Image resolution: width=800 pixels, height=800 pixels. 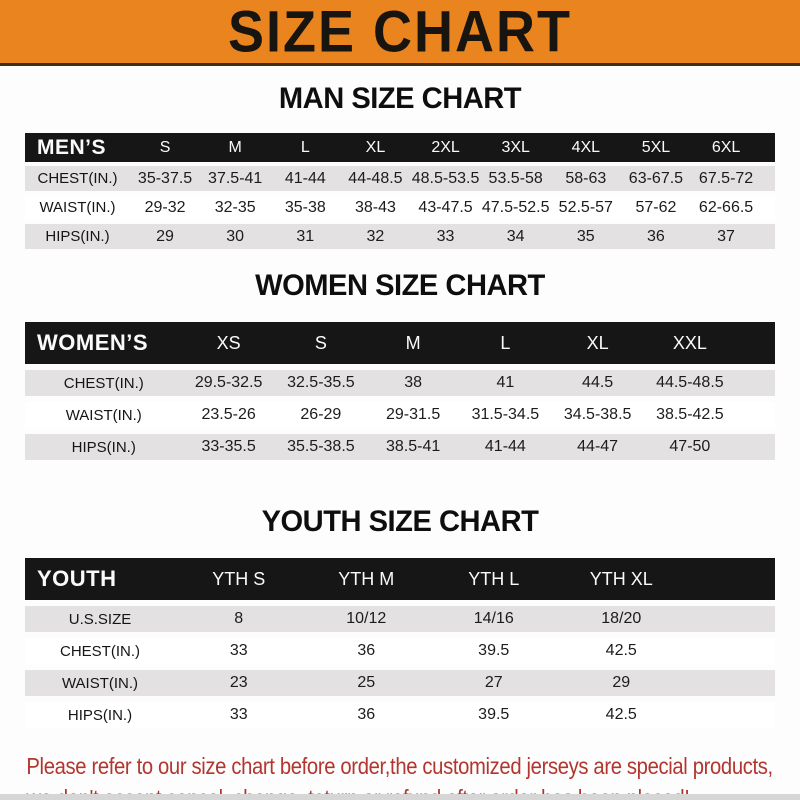 What do you see at coordinates (726, 236) in the screenshot?
I see `size-value-cell: 37` at bounding box center [726, 236].